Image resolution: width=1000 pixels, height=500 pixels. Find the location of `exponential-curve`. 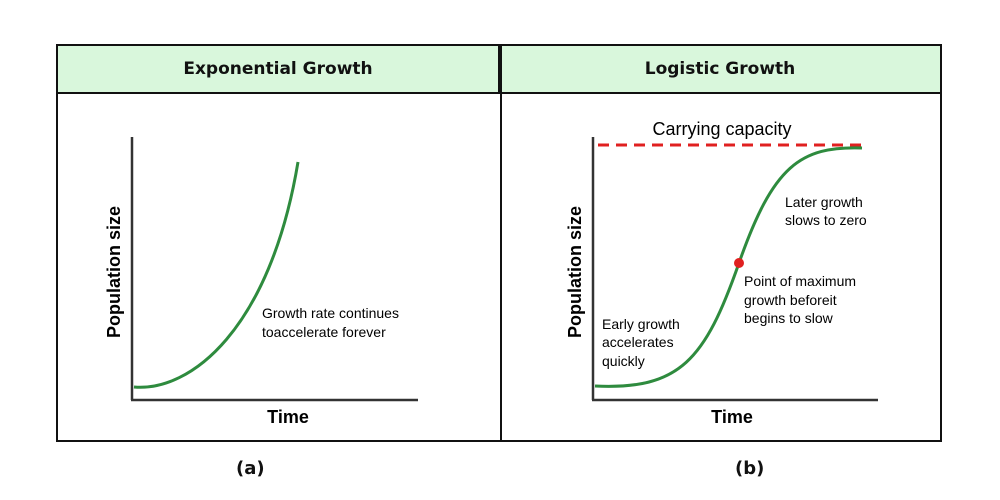

exponential-curve is located at coordinates (216, 275).